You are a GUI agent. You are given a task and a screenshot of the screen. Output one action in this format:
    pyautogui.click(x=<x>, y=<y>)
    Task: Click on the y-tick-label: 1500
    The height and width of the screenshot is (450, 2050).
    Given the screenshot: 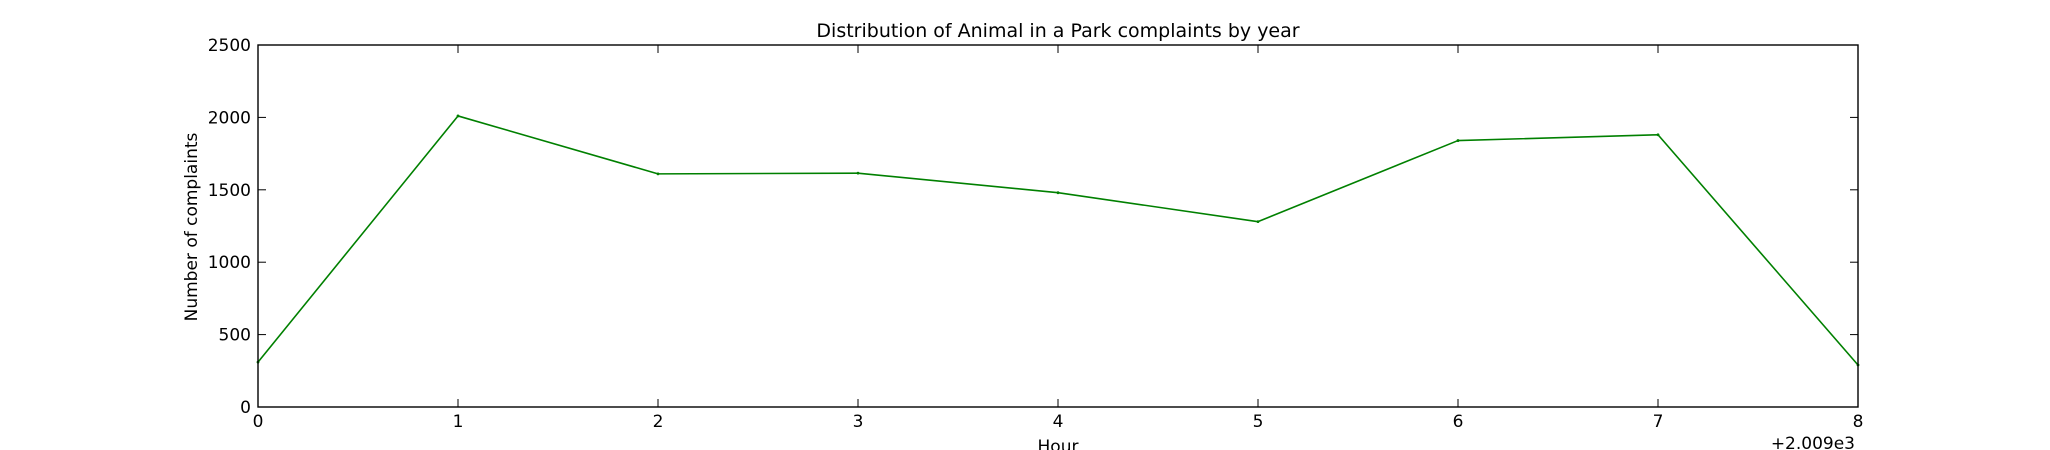 What is the action you would take?
    pyautogui.click(x=229, y=191)
    